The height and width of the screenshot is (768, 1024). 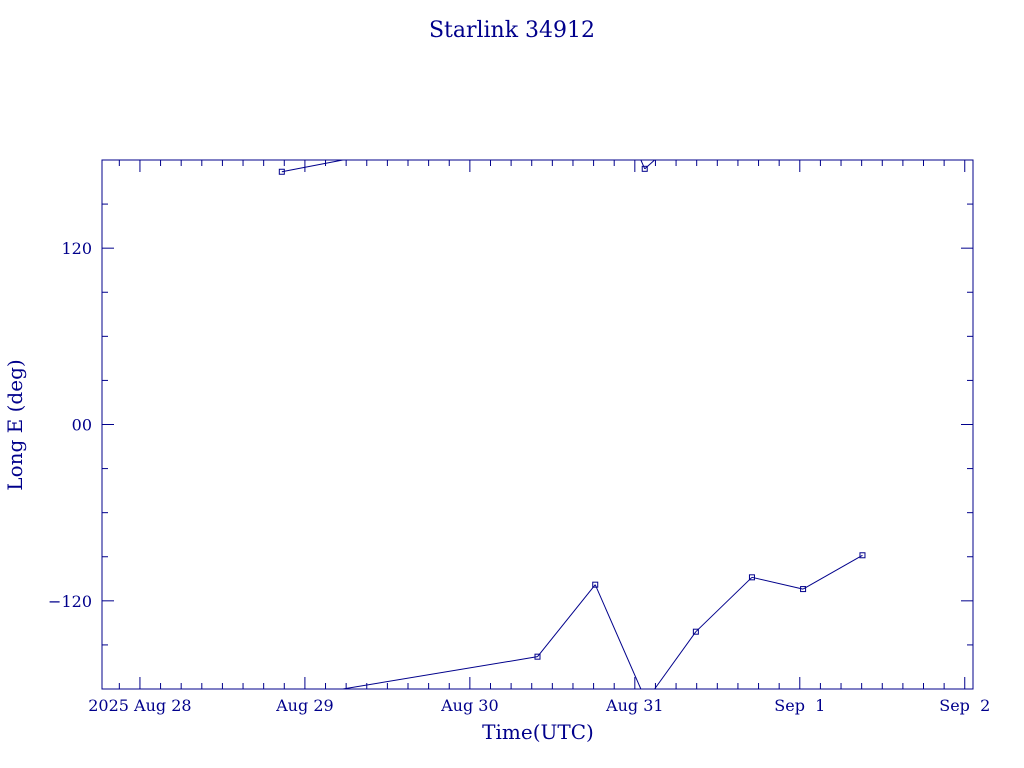 I want to click on x-tick-label: Aug 29, so click(x=304, y=705).